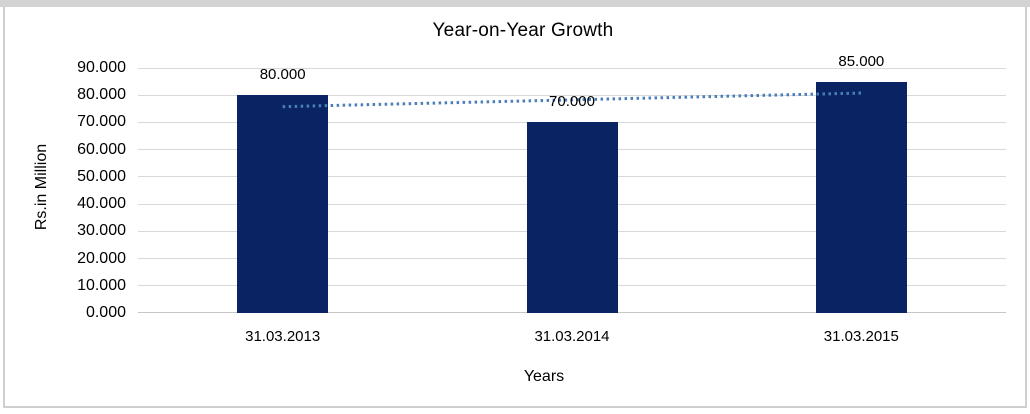 This screenshot has width=1030, height=414. What do you see at coordinates (861, 336) in the screenshot?
I see `x-category-label: 31.03.2015` at bounding box center [861, 336].